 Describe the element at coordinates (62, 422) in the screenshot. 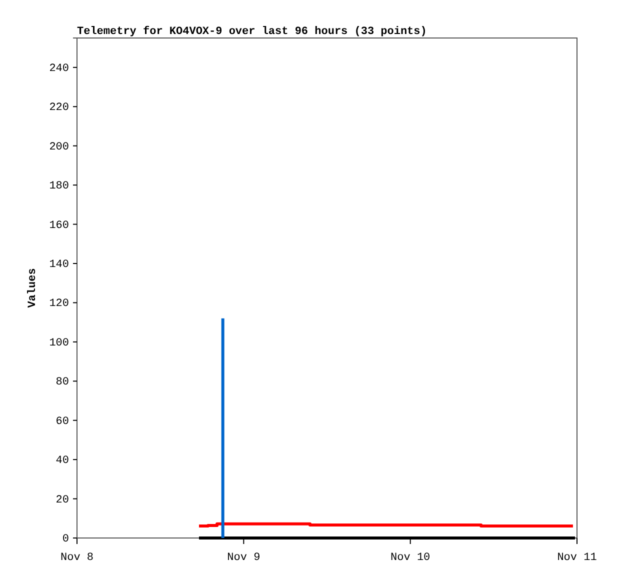

I see `y-tick-label: 60` at that location.